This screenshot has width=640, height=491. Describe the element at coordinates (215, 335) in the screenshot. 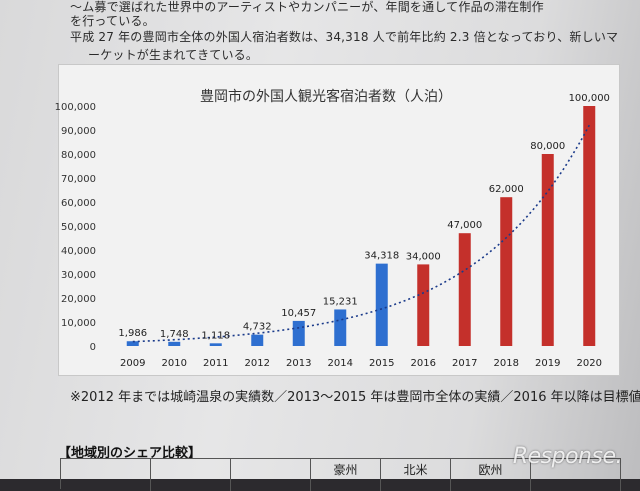

I see `data-label: 1,118` at that location.